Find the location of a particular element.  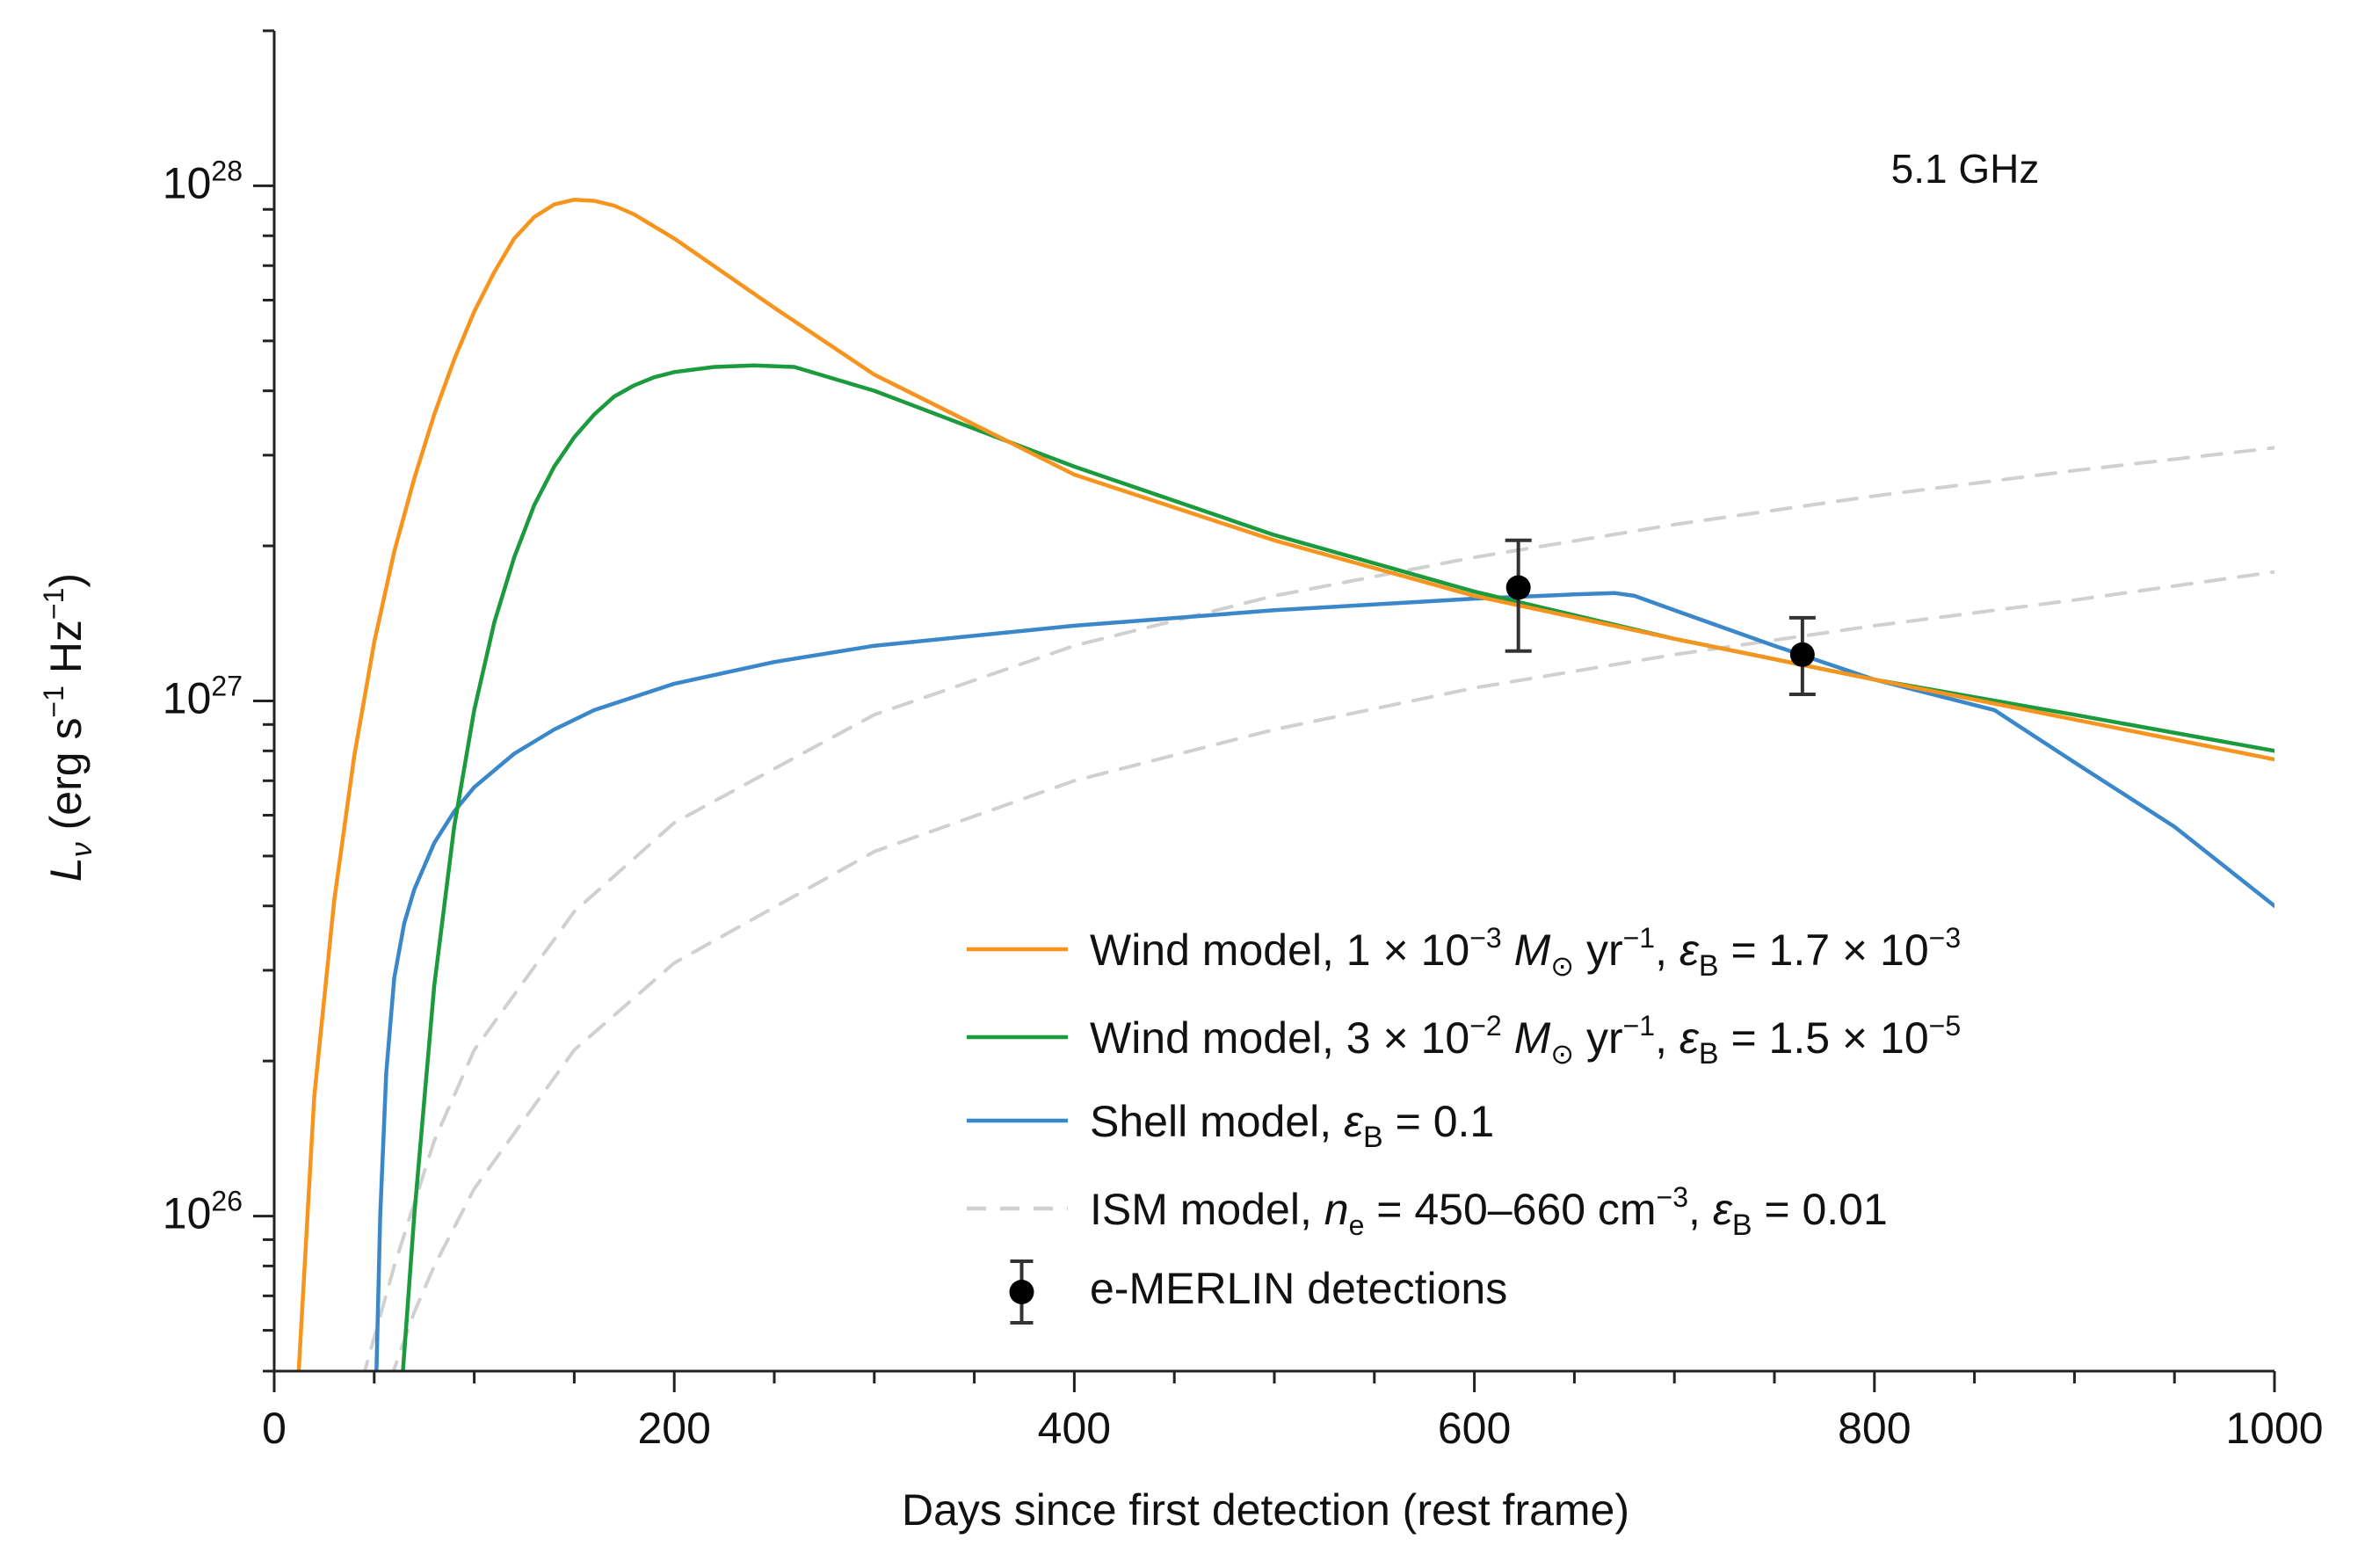

frequency-annotation: 5.1 GHz is located at coordinates (1965, 169).